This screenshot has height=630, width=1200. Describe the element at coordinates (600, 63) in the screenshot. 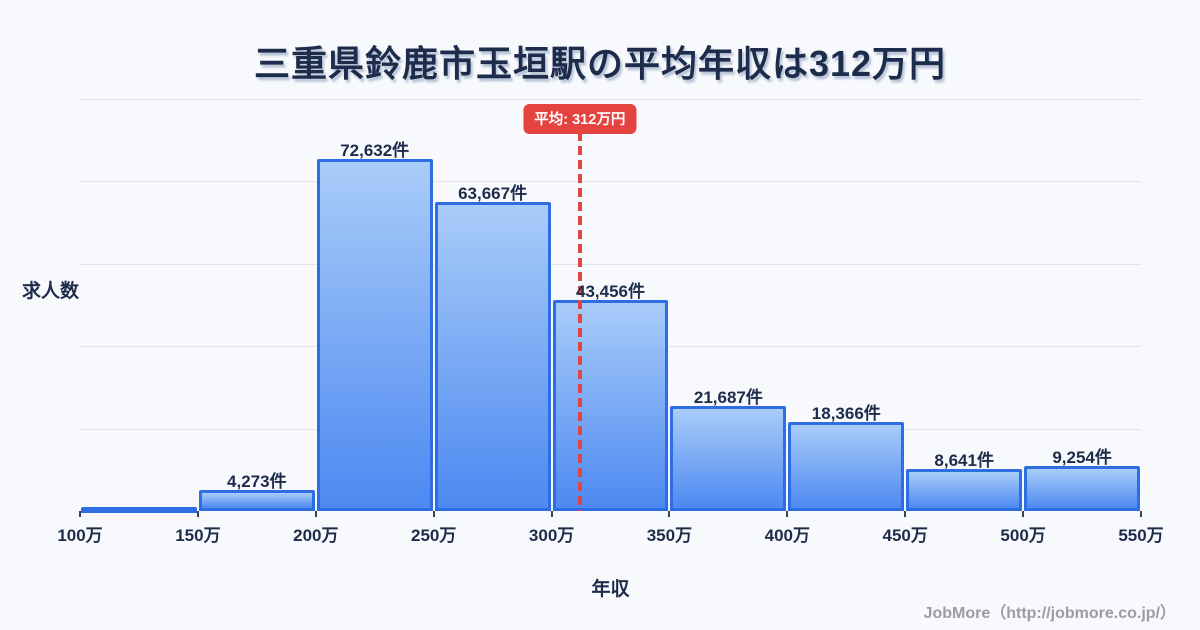

I see `chart-title: 三重県鈴鹿市玉垣駅の平均年収は312万円` at that location.